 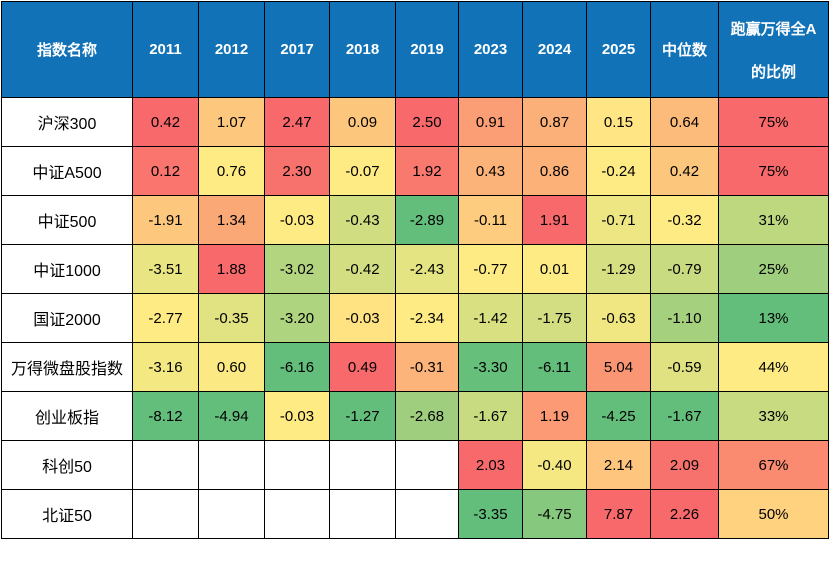 I want to click on value-cell: -2.43, so click(x=427, y=269).